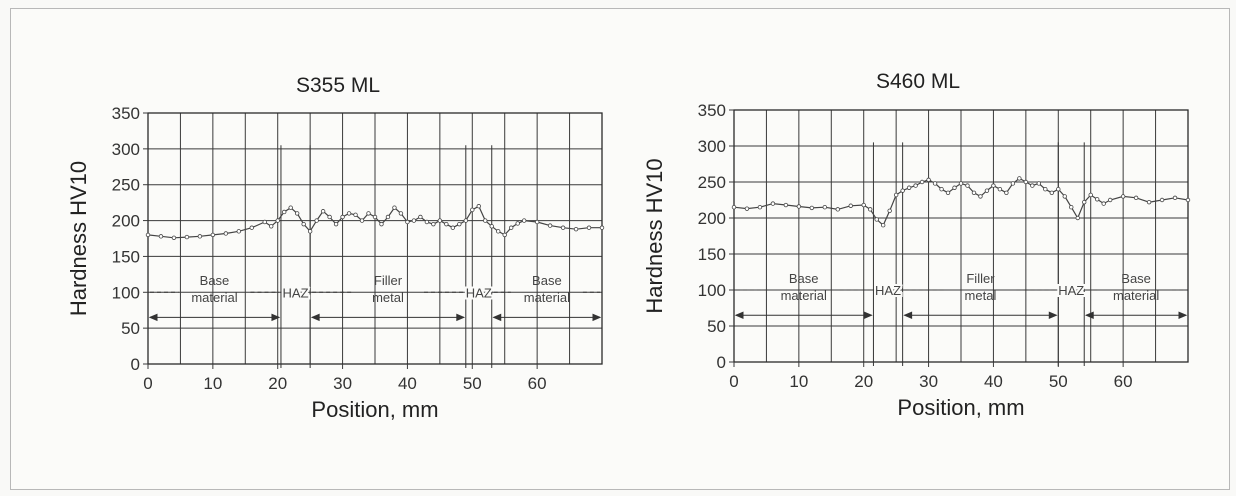  What do you see at coordinates (479, 292) in the screenshot?
I see `zone-4: HAZ` at bounding box center [479, 292].